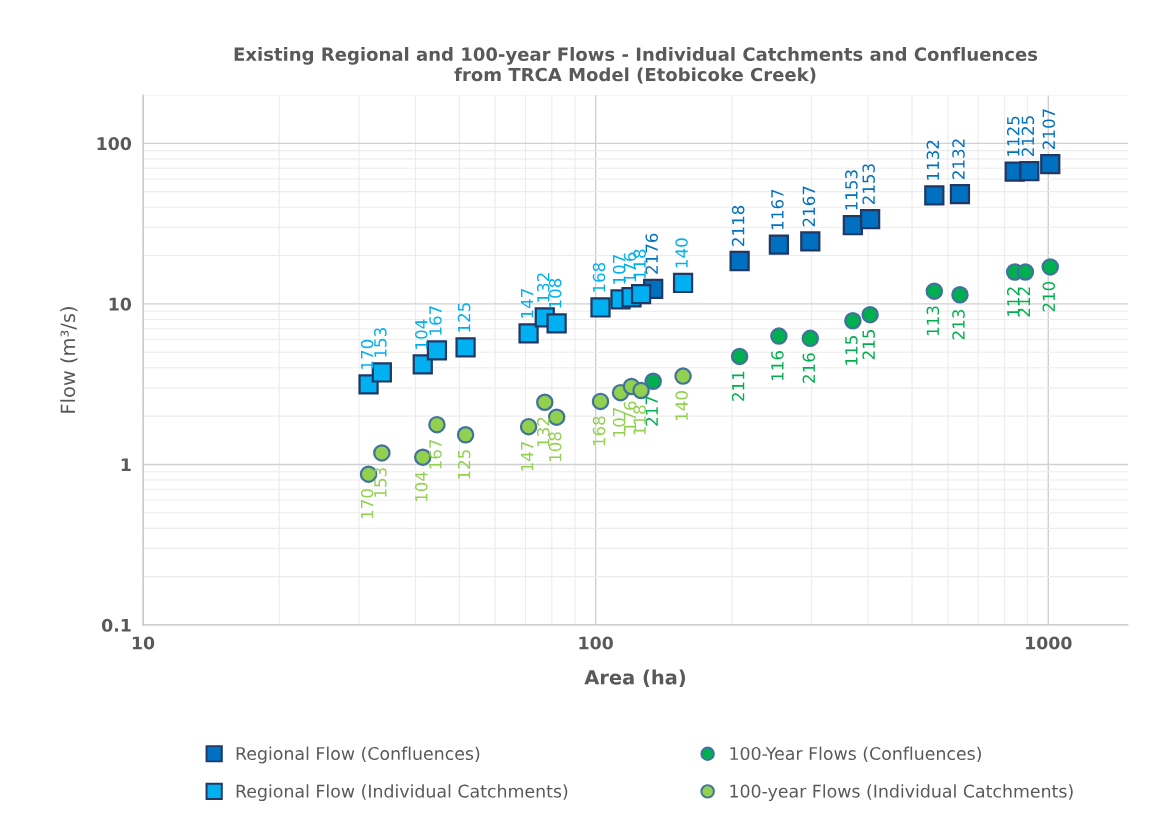  I want to click on x-tick-label: 1000, so click(1049, 643).